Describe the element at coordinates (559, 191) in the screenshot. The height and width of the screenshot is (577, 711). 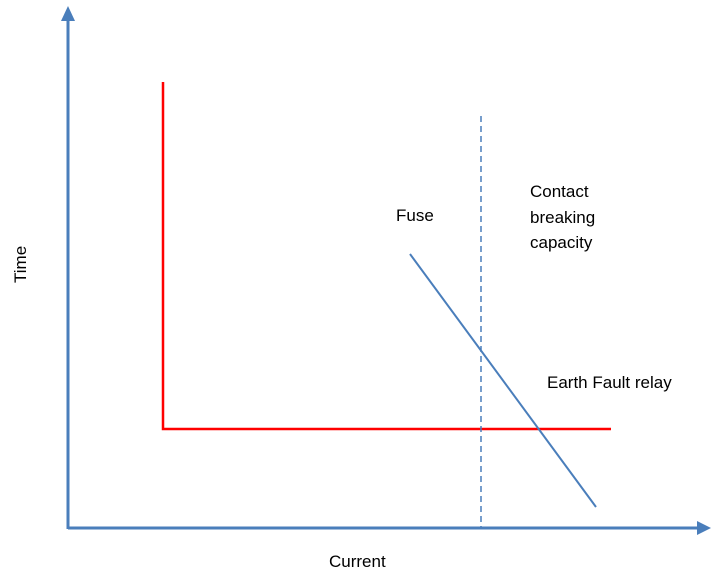
I see `contact-breaking-capacity-label-line-1: Contact` at that location.